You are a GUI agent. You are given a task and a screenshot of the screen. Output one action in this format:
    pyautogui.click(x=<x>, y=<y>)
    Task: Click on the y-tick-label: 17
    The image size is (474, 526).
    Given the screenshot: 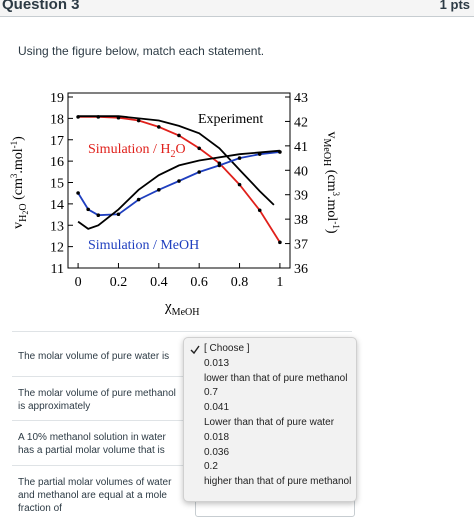 What is the action you would take?
    pyautogui.click(x=57, y=141)
    